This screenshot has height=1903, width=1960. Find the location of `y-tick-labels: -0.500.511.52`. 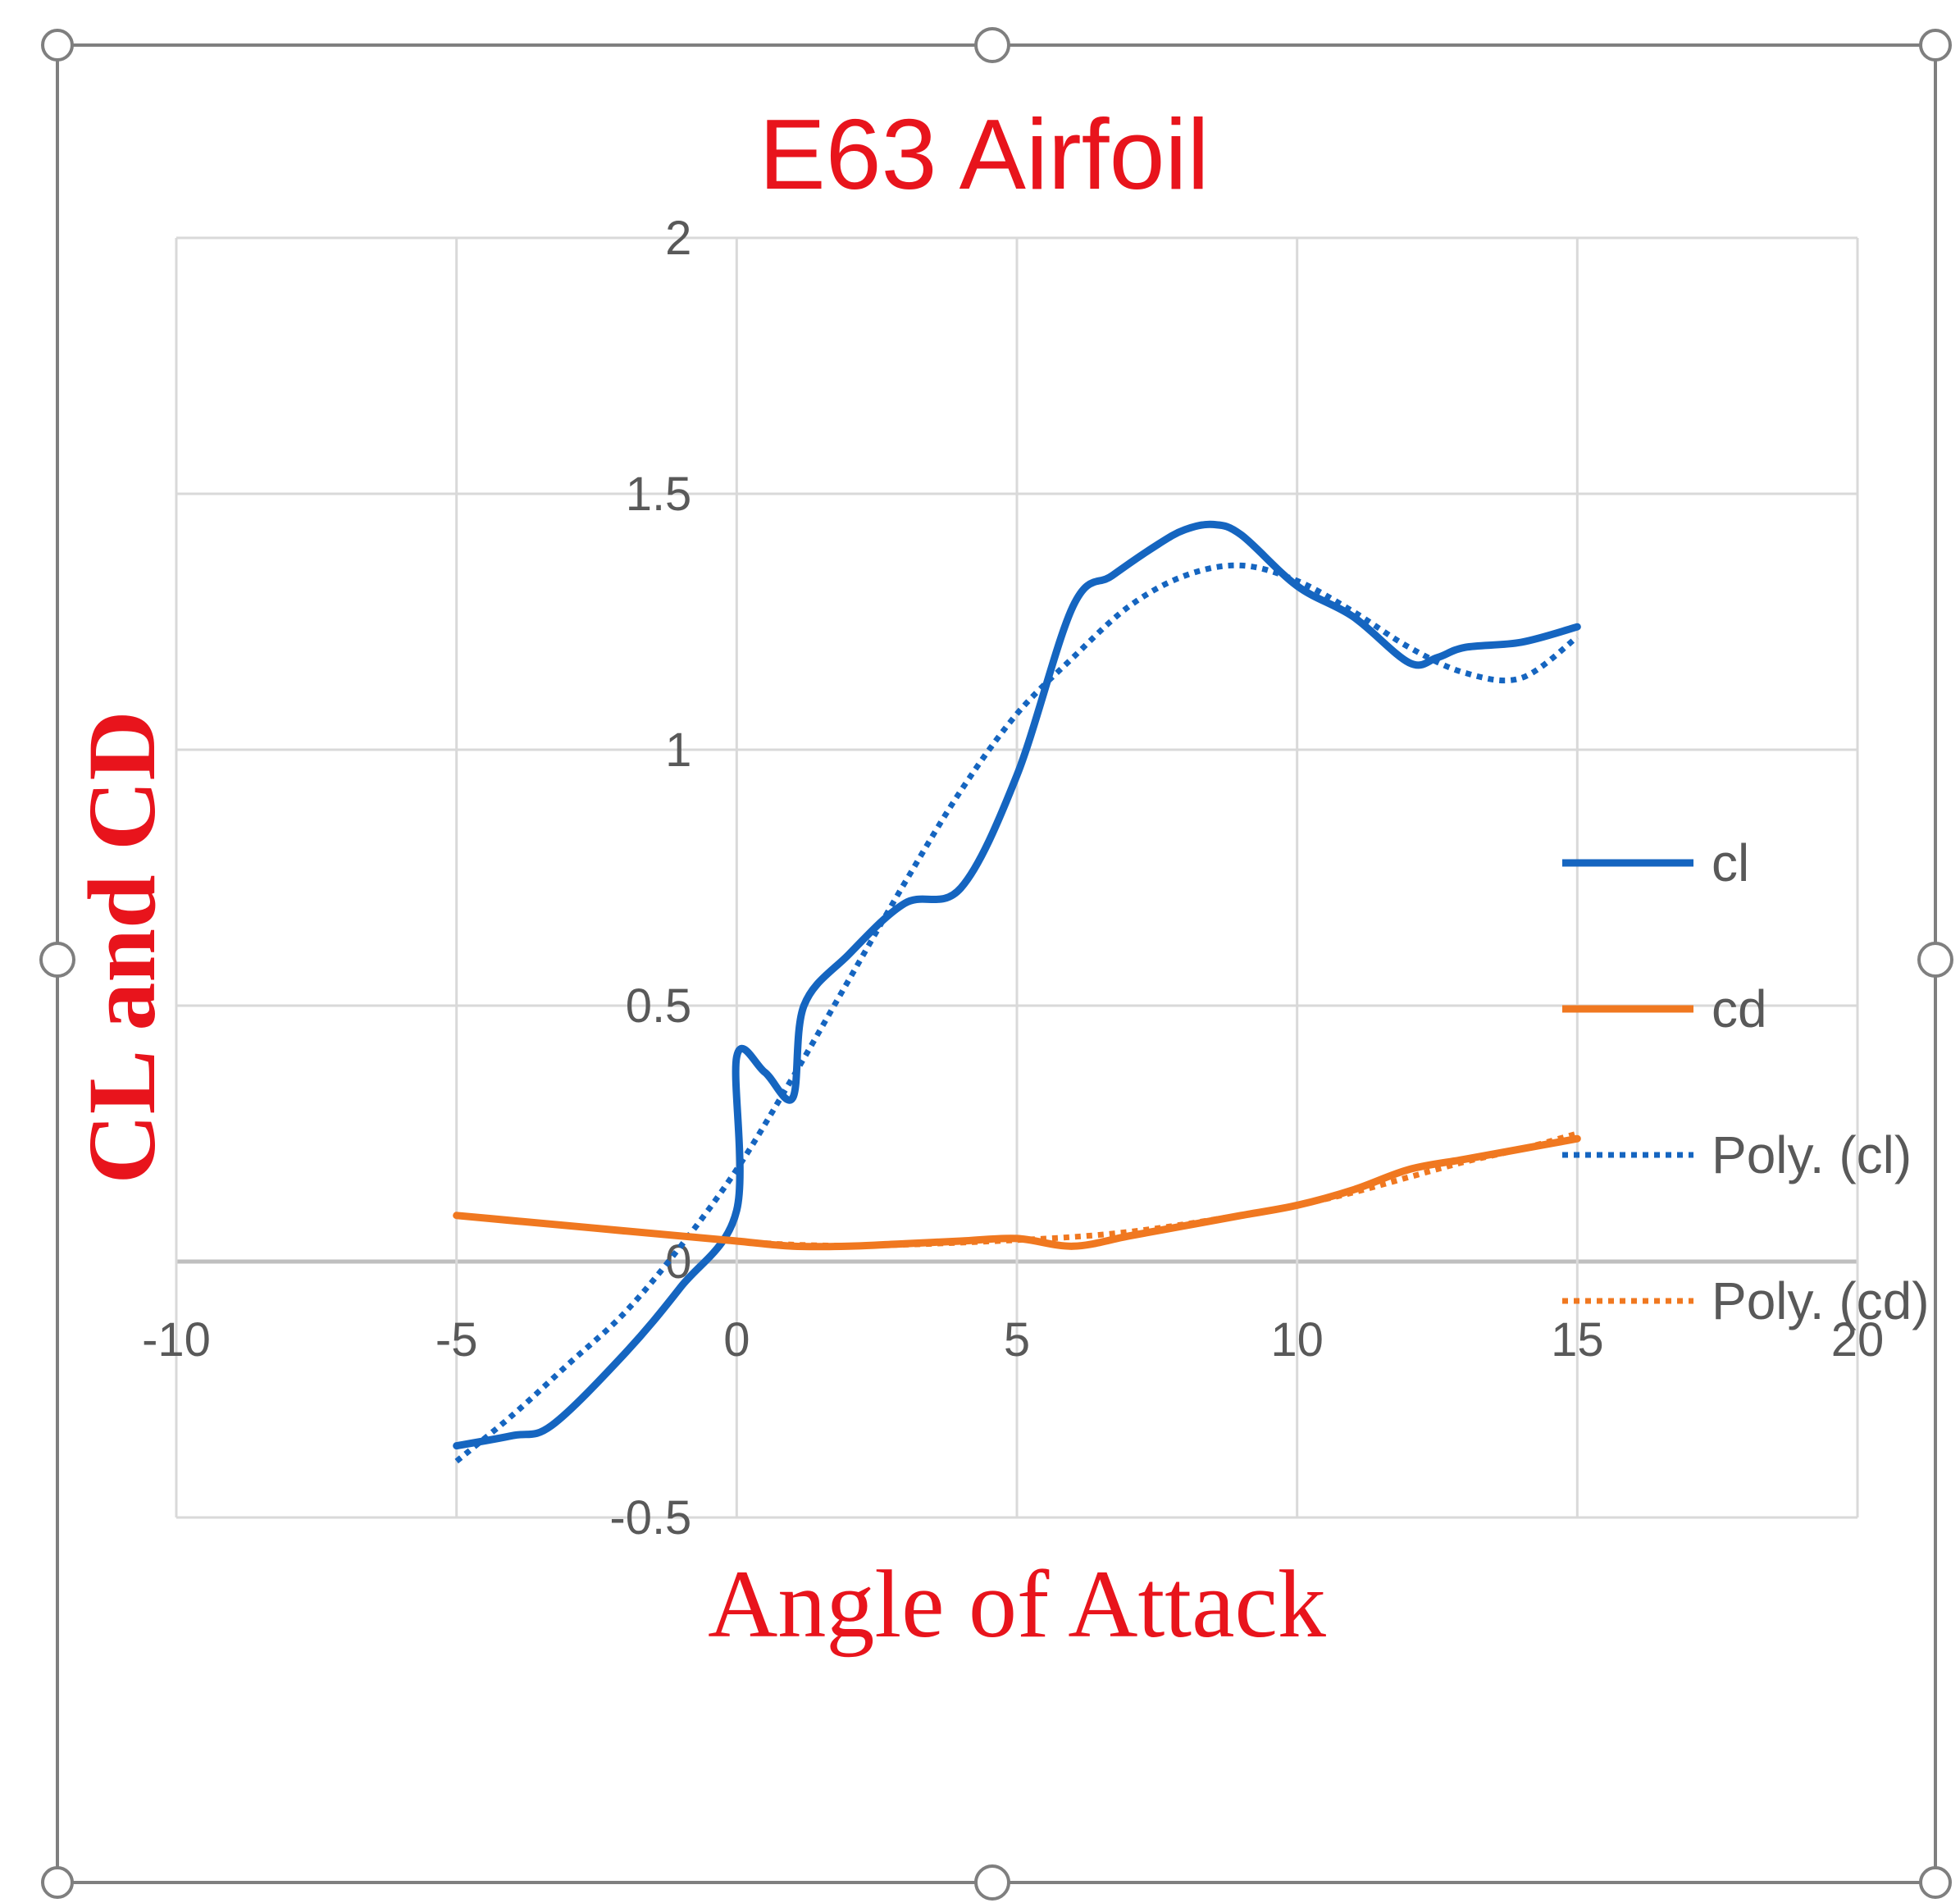

y-tick-labels: -0.500.511.52 is located at coordinates (650, 878).